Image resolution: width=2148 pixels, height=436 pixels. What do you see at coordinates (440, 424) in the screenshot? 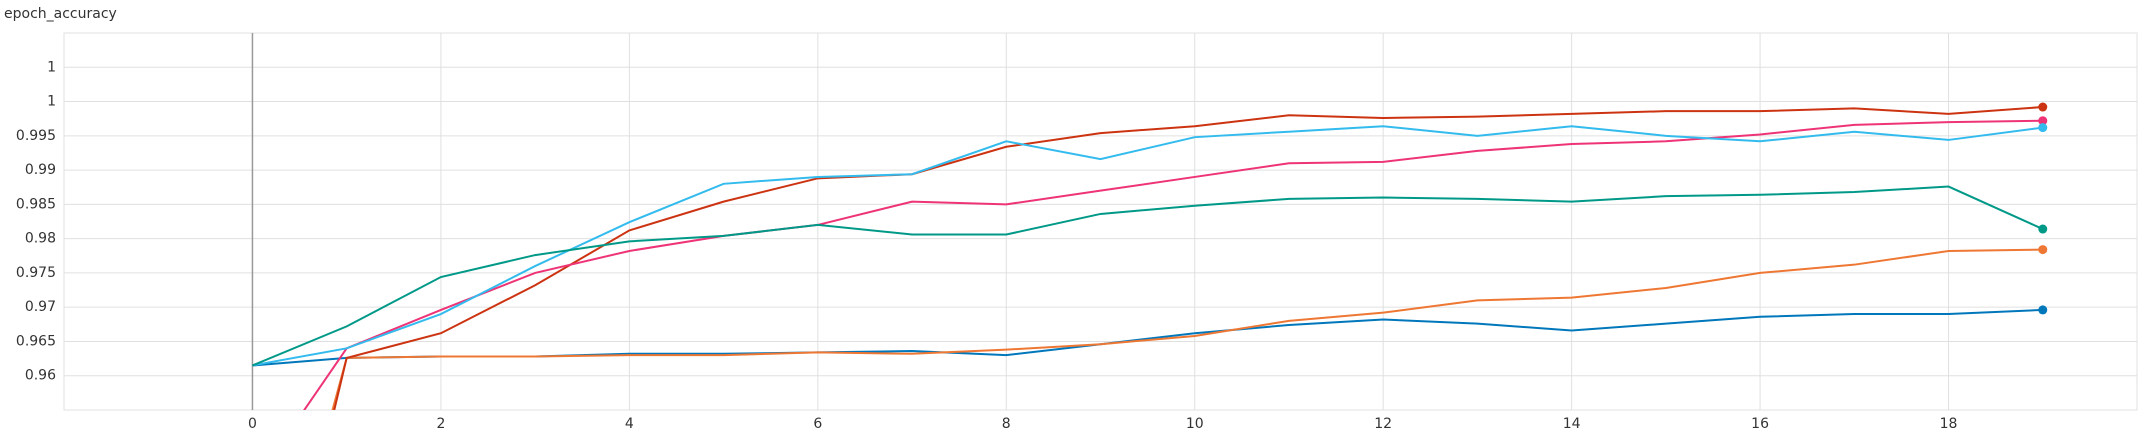
I see `x-tick-label: 2` at bounding box center [440, 424].